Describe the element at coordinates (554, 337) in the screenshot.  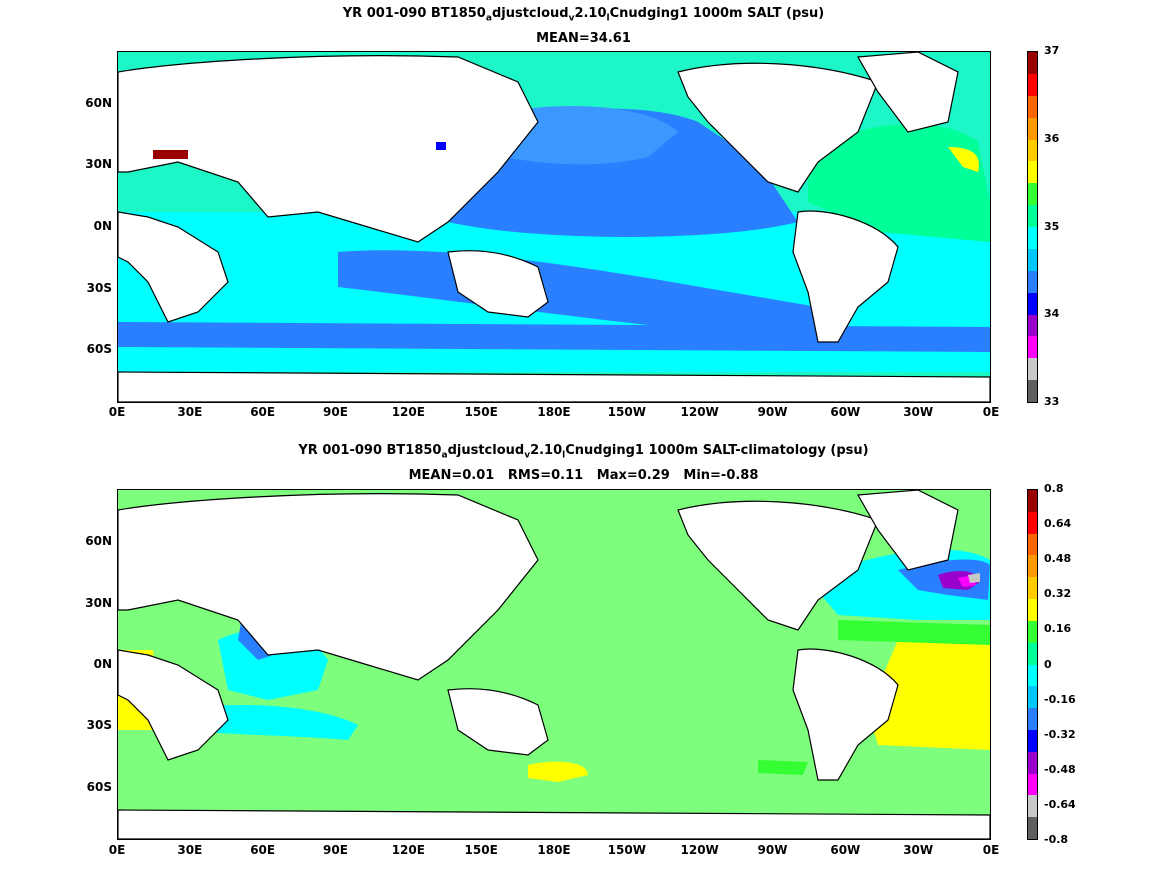
I see `band-southern-ocean` at that location.